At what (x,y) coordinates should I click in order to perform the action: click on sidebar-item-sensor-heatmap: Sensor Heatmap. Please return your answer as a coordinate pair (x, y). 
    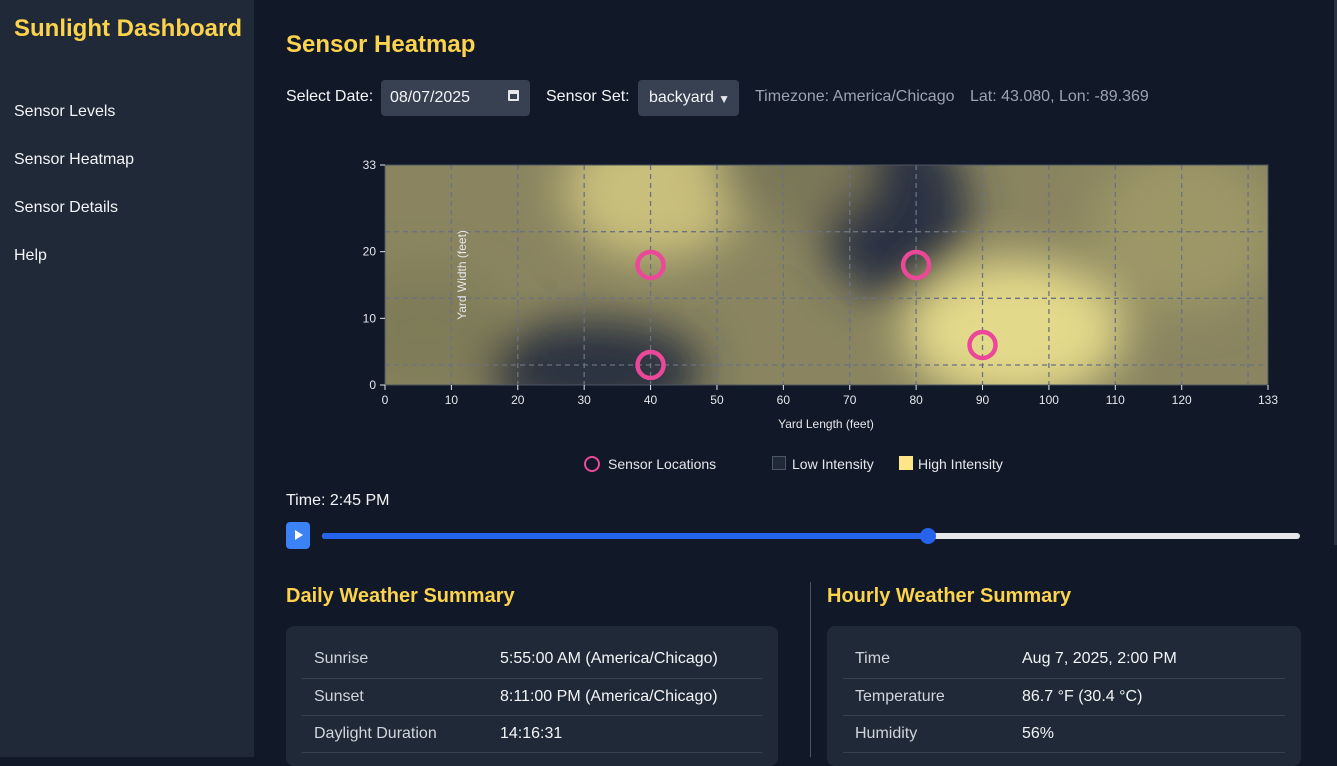
    Looking at the image, I should click on (74, 159).